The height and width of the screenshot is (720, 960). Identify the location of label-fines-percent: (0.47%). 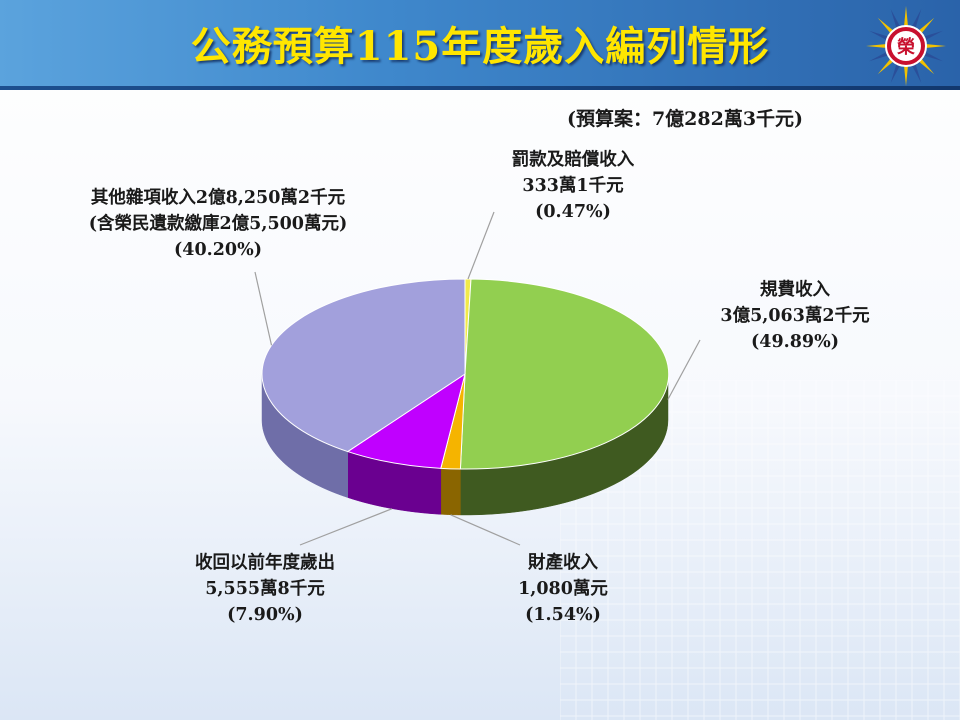
(573, 212).